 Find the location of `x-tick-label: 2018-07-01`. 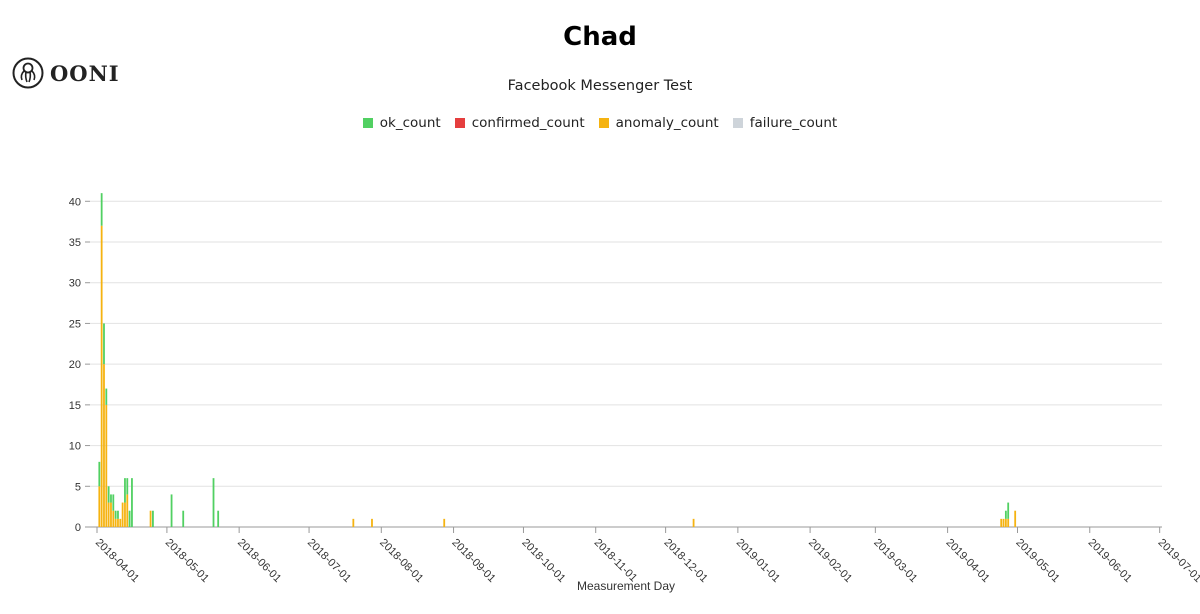

x-tick-label: 2018-07-01 is located at coordinates (329, 561).